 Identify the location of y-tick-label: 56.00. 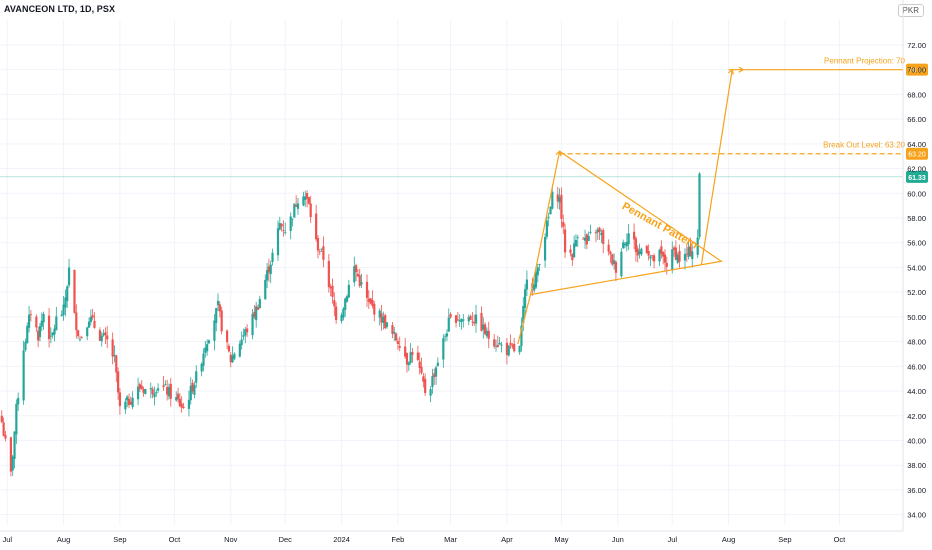
(916, 243).